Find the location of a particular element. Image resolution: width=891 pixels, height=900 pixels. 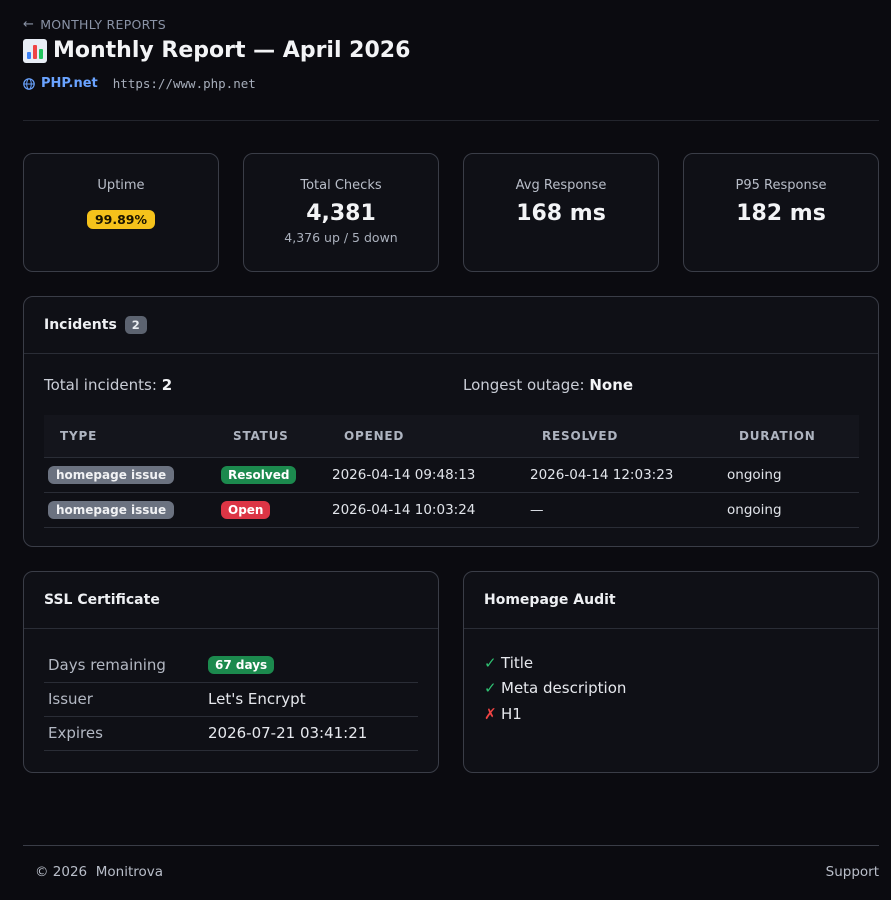

longest-outage: Longest outage: None is located at coordinates (548, 385).